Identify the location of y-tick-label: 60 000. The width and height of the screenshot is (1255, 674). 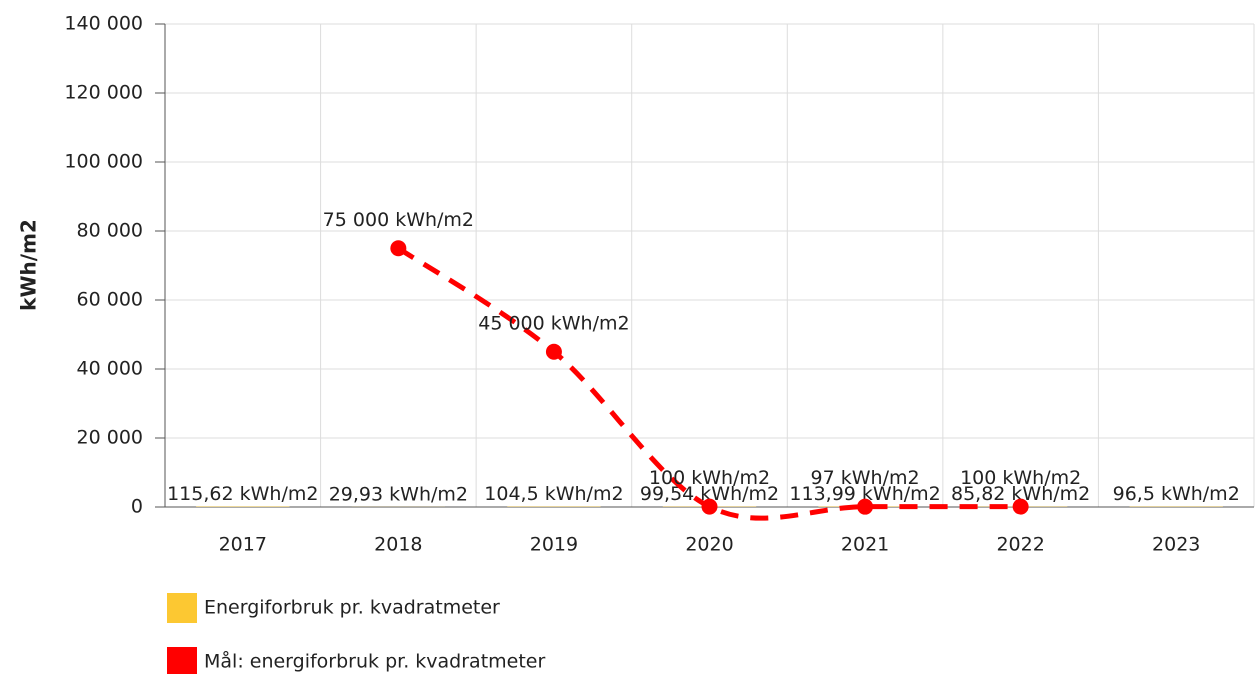
(110, 300).